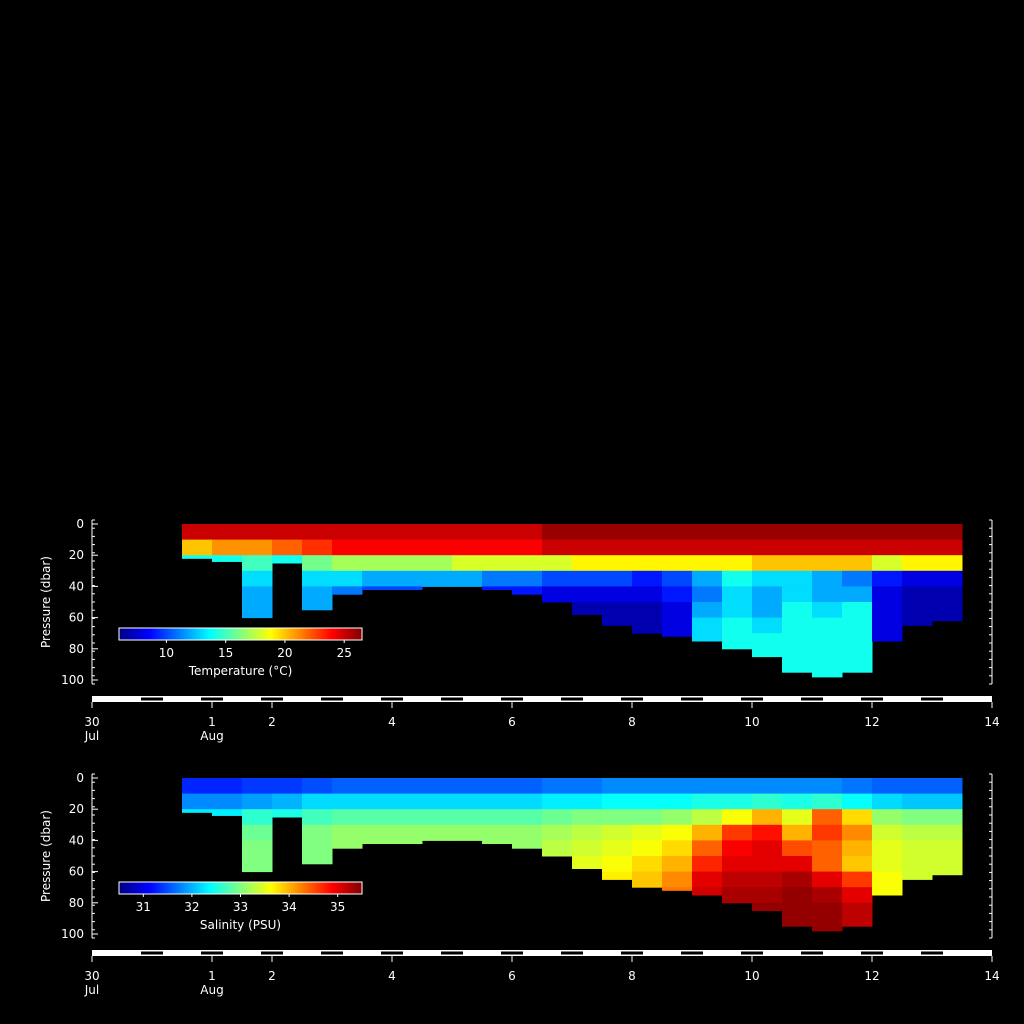  Describe the element at coordinates (143, 907) in the screenshot. I see `colorbar-tick-label: 31` at that location.